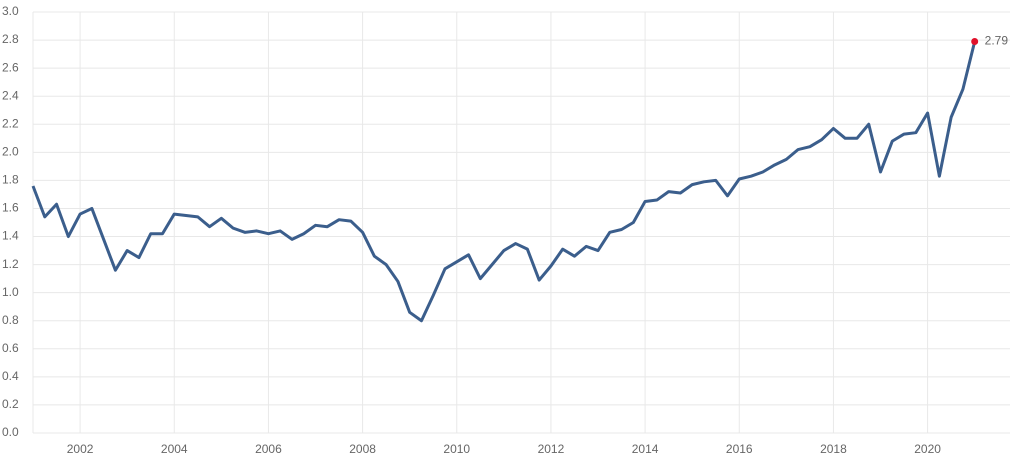  What do you see at coordinates (739, 449) in the screenshot?
I see `x-tick-label: 2016` at bounding box center [739, 449].